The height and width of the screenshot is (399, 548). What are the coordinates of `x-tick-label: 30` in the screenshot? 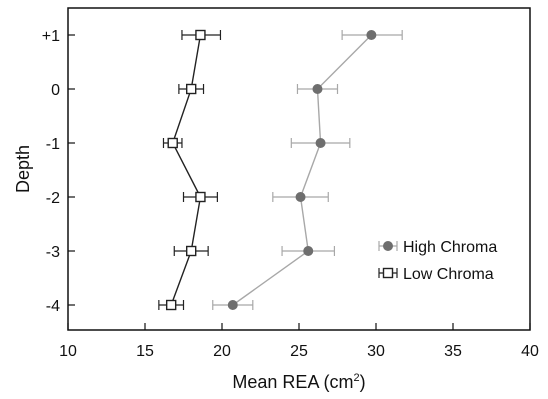 It's located at (376, 351).